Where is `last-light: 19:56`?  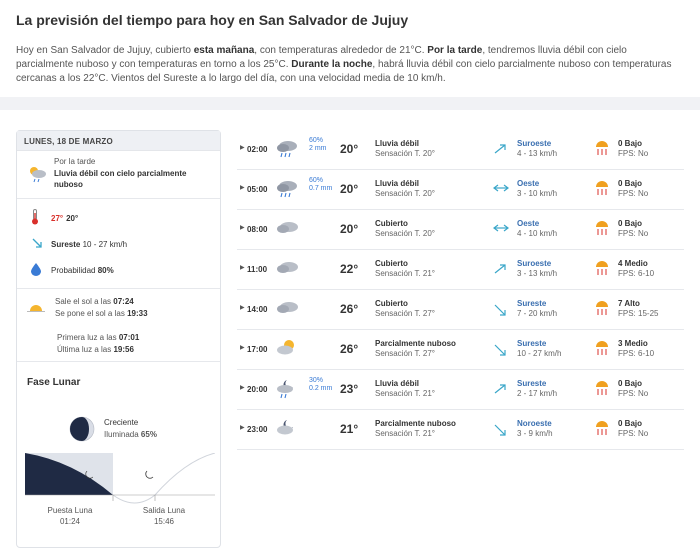 last-light: 19:56 is located at coordinates (123, 349).